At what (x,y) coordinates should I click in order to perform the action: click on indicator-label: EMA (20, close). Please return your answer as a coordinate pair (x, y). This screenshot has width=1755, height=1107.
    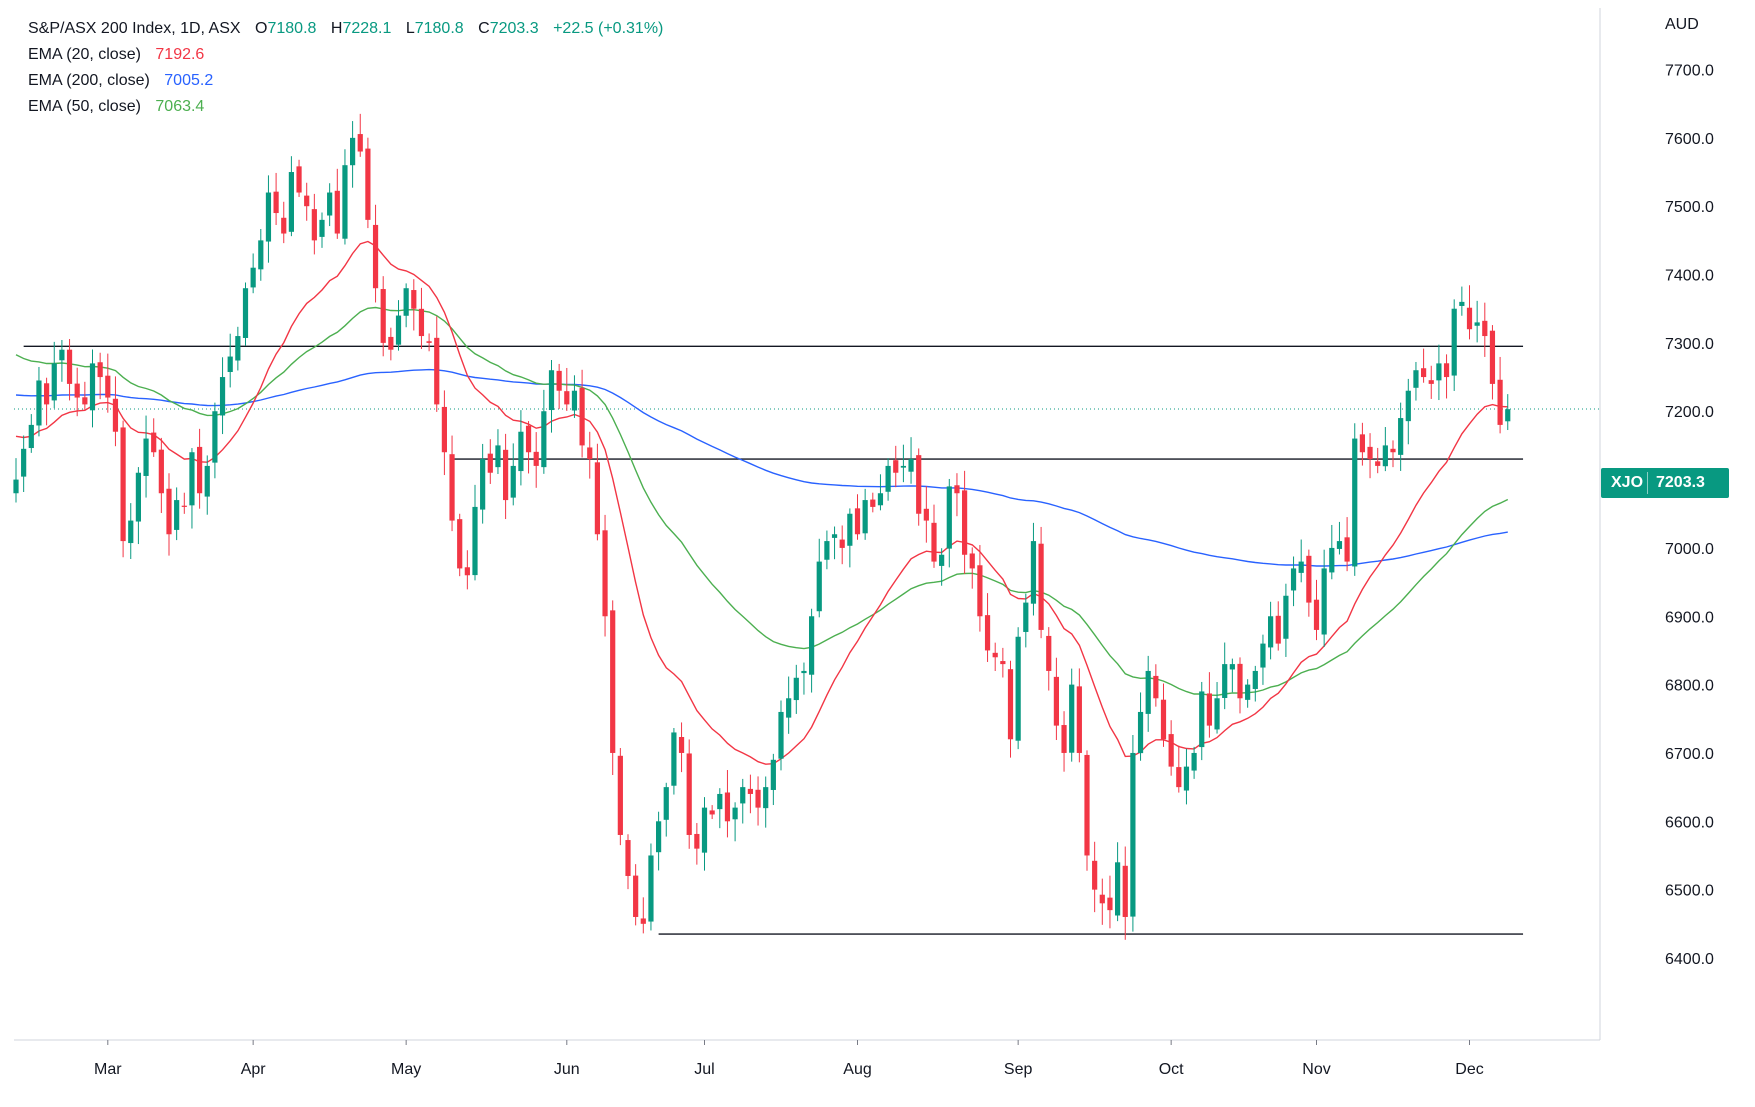
    Looking at the image, I should click on (84, 54).